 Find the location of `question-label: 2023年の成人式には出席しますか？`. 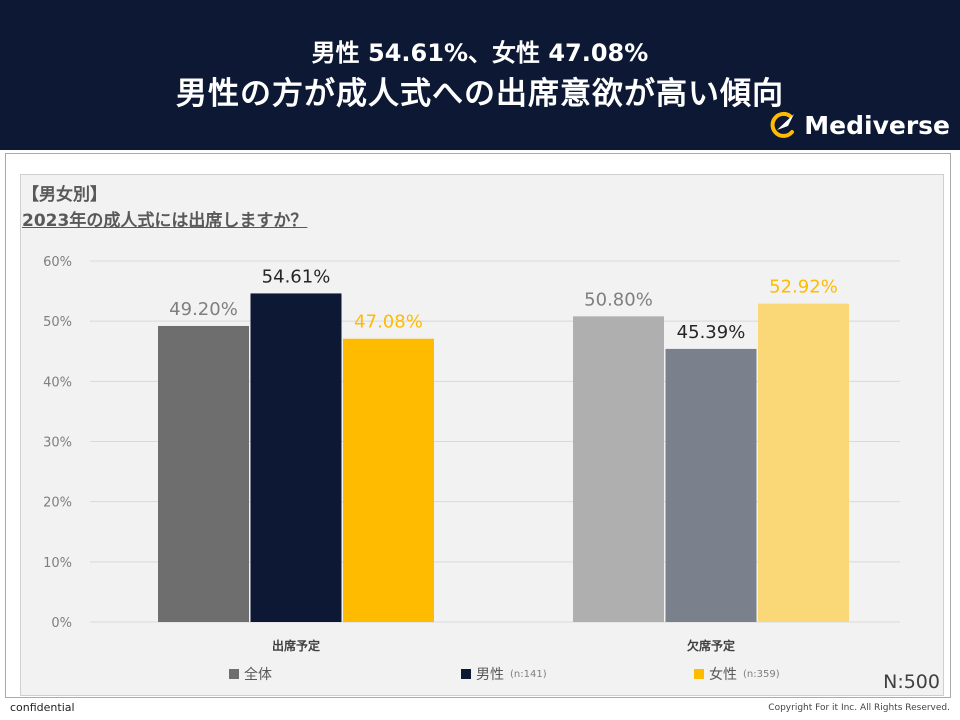

question-label: 2023年の成人式には出席しますか？ is located at coordinates (165, 221).